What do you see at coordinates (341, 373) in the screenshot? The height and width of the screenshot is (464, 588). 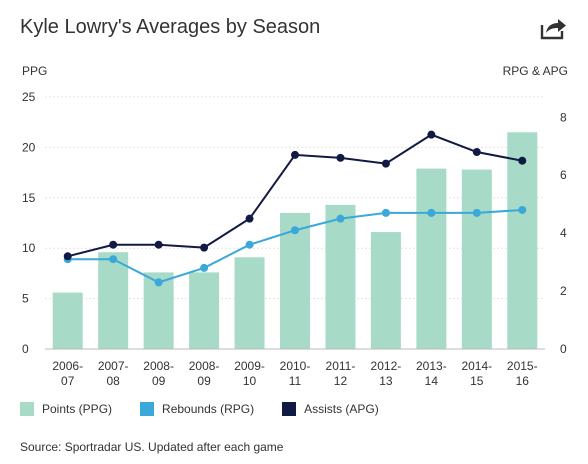 I see `x-tick-label-6: 2011-12` at bounding box center [341, 373].